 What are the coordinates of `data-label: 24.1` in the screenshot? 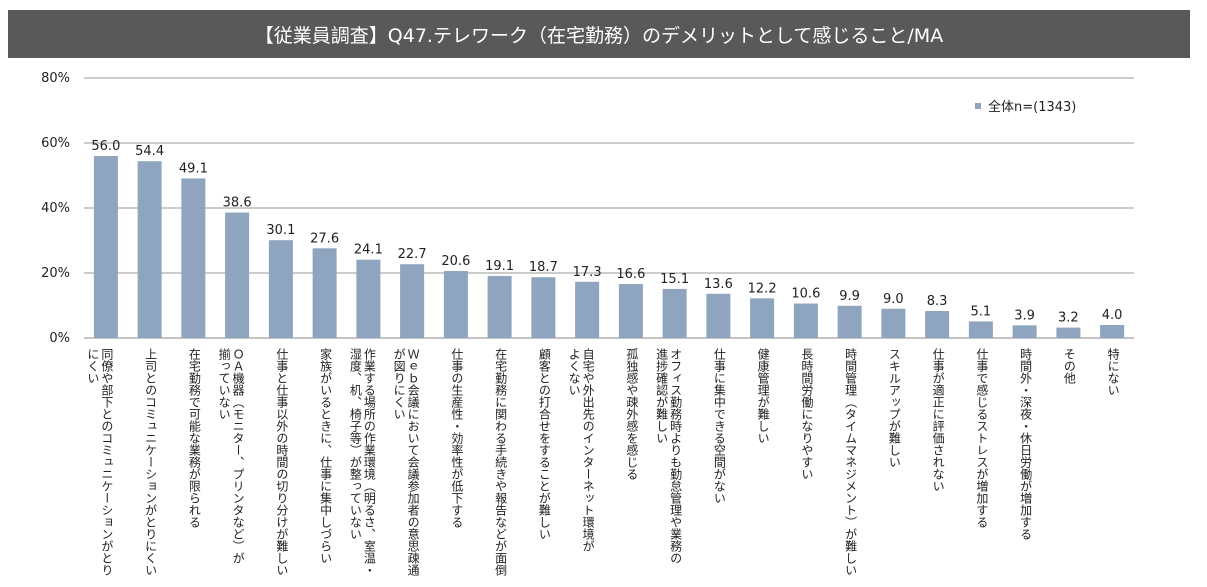 It's located at (368, 250).